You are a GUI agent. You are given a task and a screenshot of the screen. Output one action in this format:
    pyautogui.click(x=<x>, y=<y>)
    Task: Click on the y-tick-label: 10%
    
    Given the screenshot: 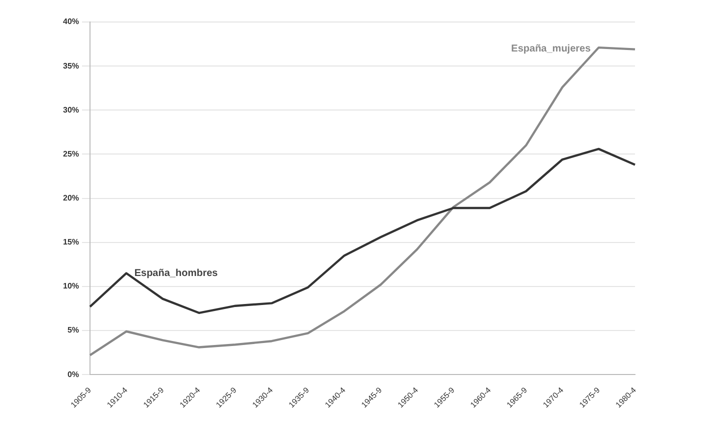 What is the action you would take?
    pyautogui.click(x=71, y=286)
    